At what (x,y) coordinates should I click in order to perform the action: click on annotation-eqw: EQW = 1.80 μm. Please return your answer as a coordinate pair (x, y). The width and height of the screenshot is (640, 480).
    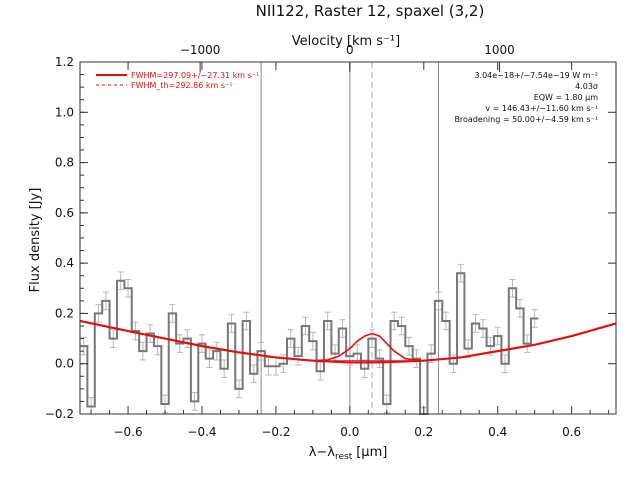
    Looking at the image, I should click on (566, 97).